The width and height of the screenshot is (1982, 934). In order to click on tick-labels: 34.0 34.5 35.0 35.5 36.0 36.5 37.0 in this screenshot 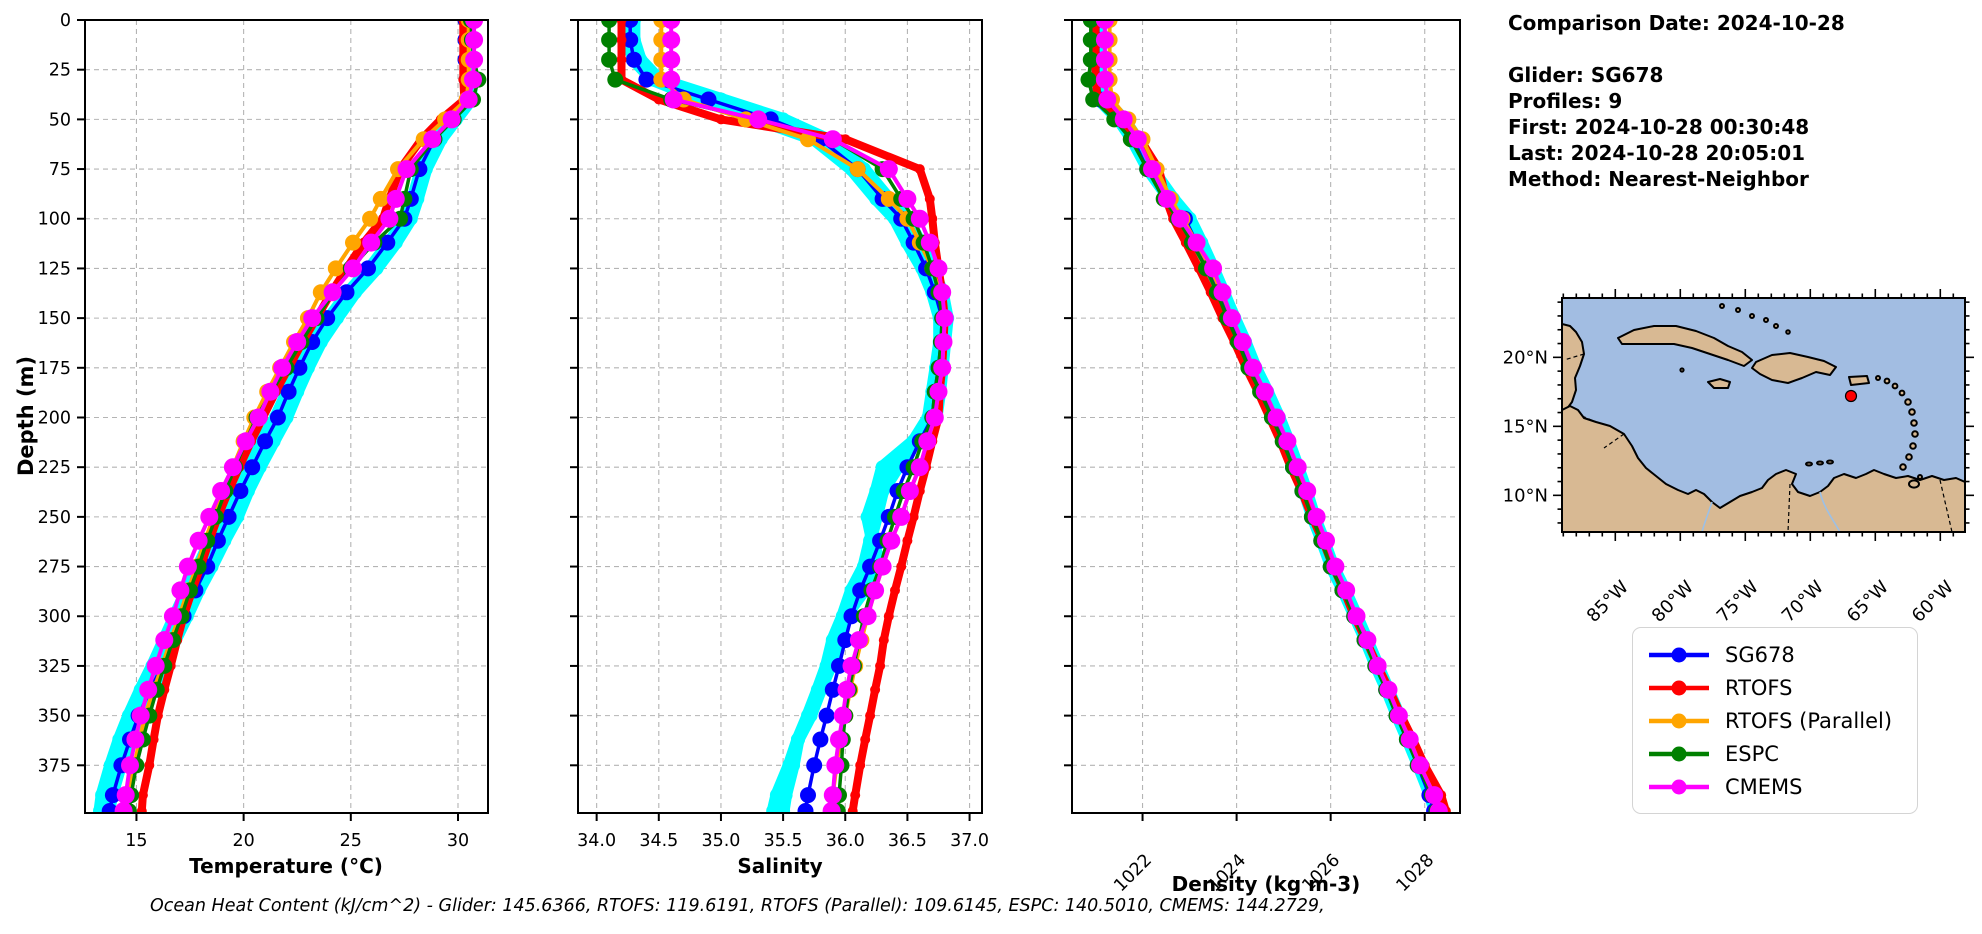, I will do `click(783, 841)`.